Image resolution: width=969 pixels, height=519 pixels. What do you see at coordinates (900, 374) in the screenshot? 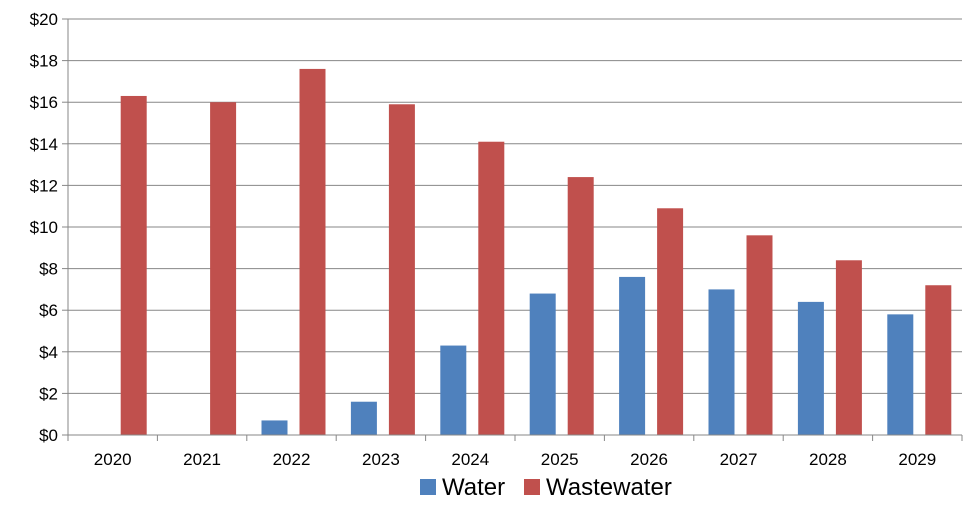
I see `bar-water-2029` at bounding box center [900, 374].